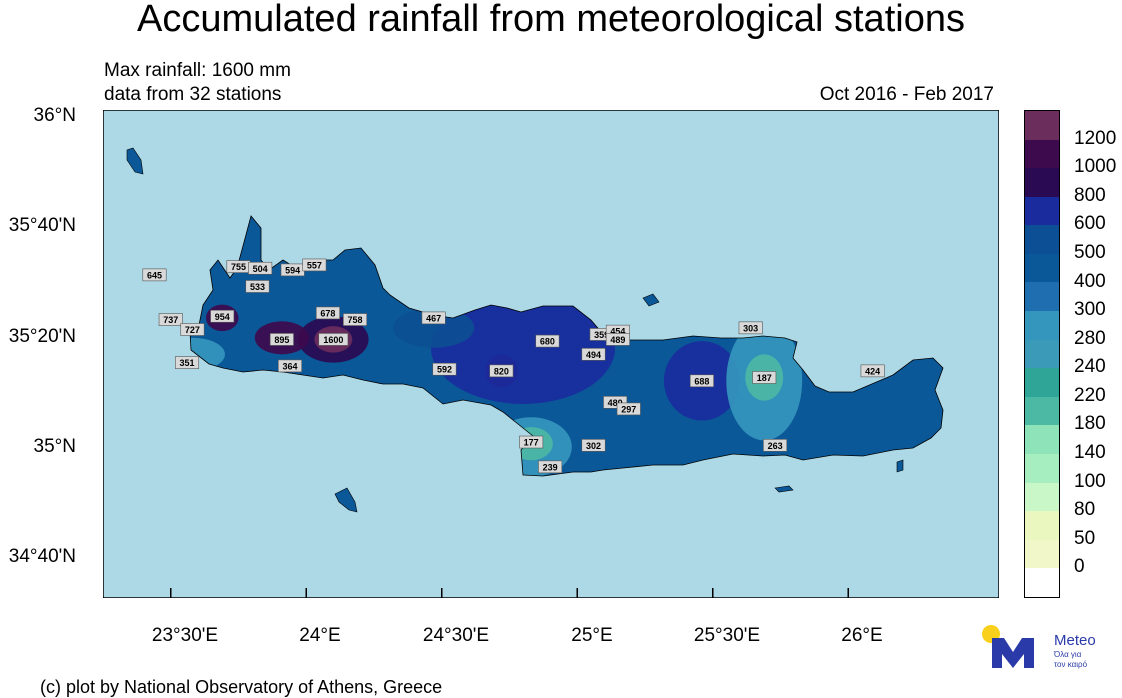 This screenshot has height=698, width=1122. I want to click on lat-label-36n: 36°N, so click(54, 115).